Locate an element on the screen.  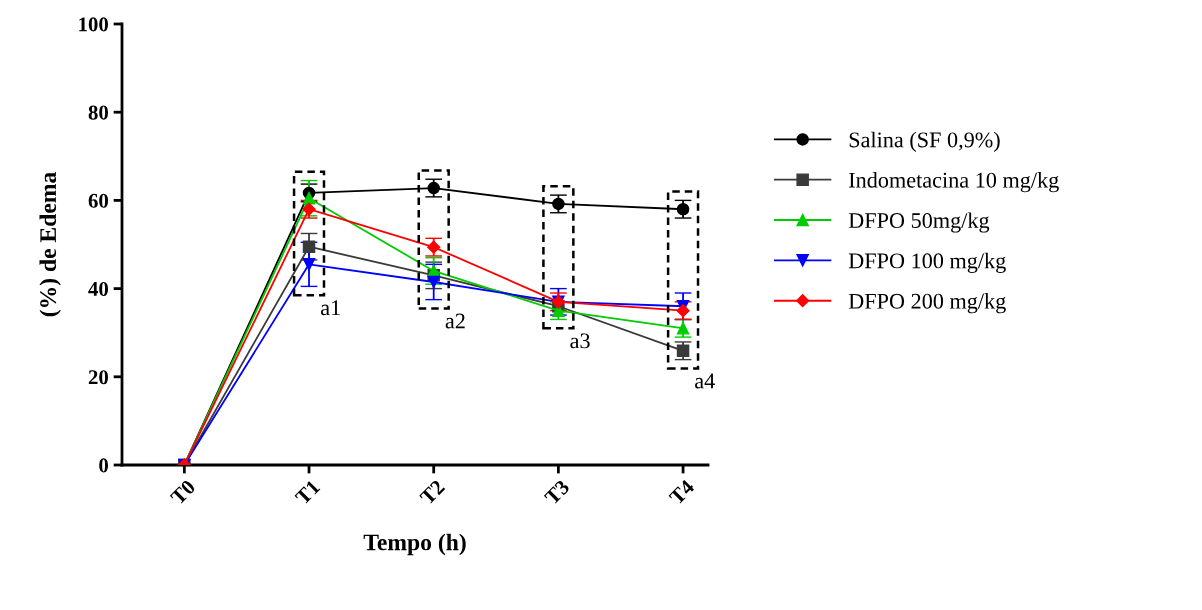
annotation: a2 is located at coordinates (455, 321).